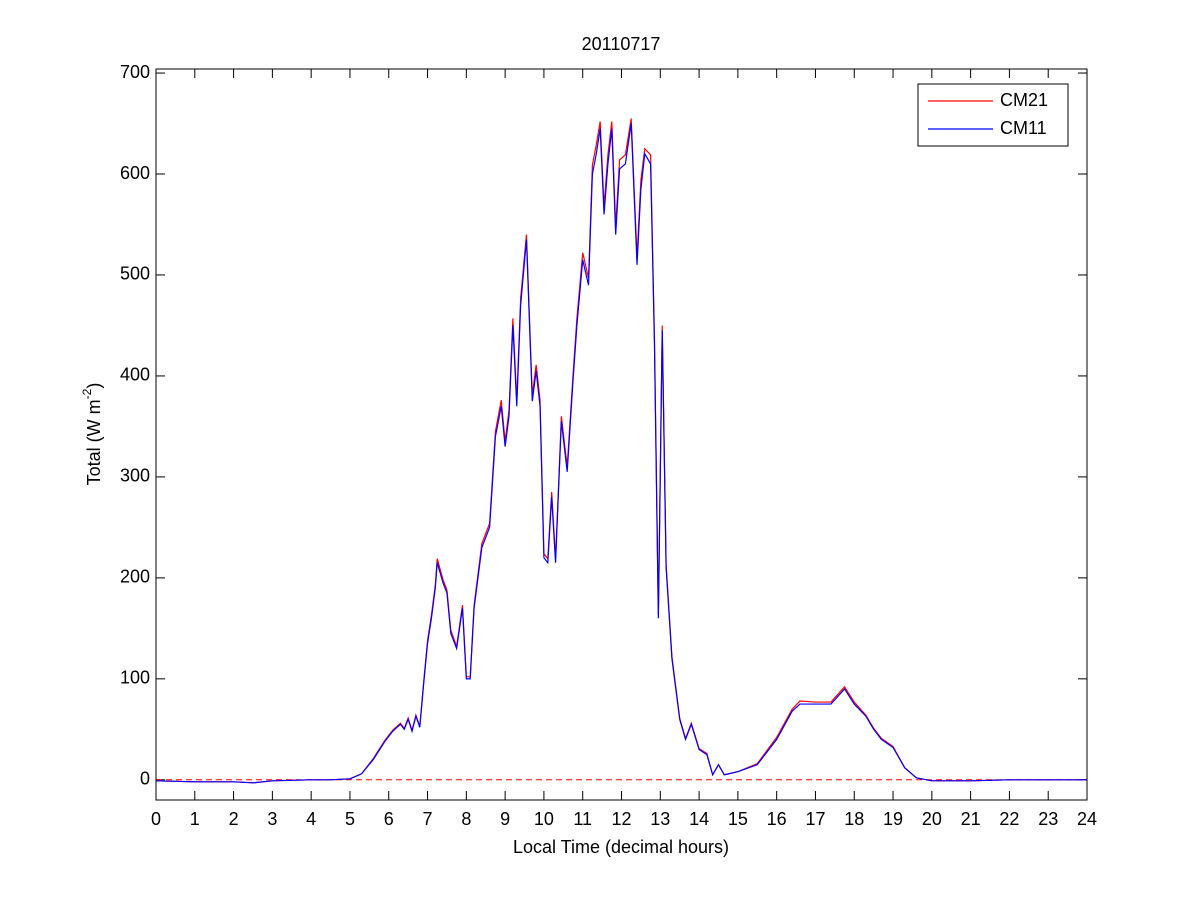 This screenshot has width=1201, height=900. I want to click on y-tick-label: 600, so click(135, 173).